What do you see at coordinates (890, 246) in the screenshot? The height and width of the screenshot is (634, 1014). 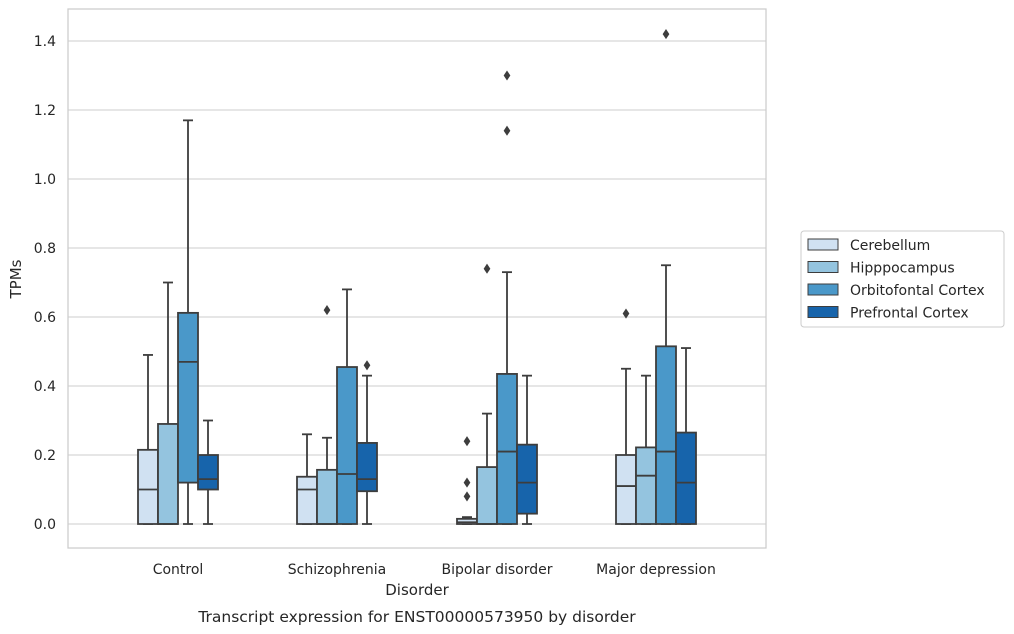 I see `legend-label: Cerebellum` at bounding box center [890, 246].